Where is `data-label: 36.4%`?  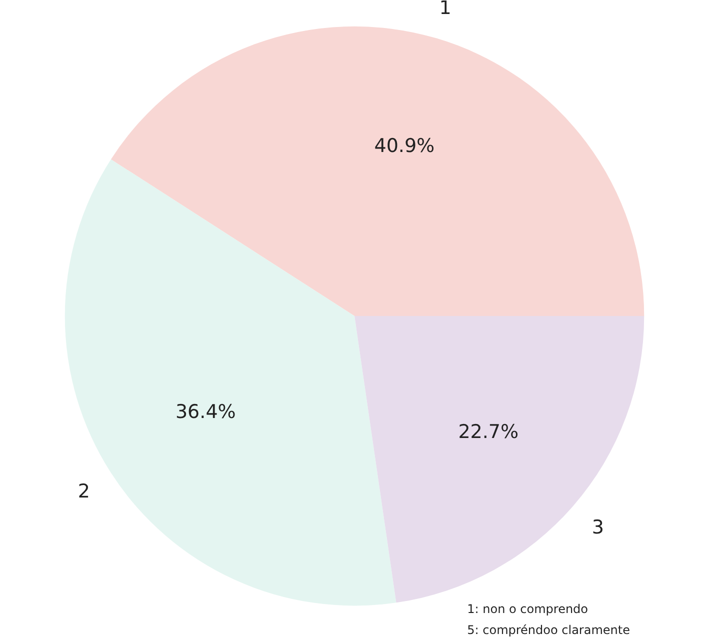 data-label: 36.4% is located at coordinates (205, 411).